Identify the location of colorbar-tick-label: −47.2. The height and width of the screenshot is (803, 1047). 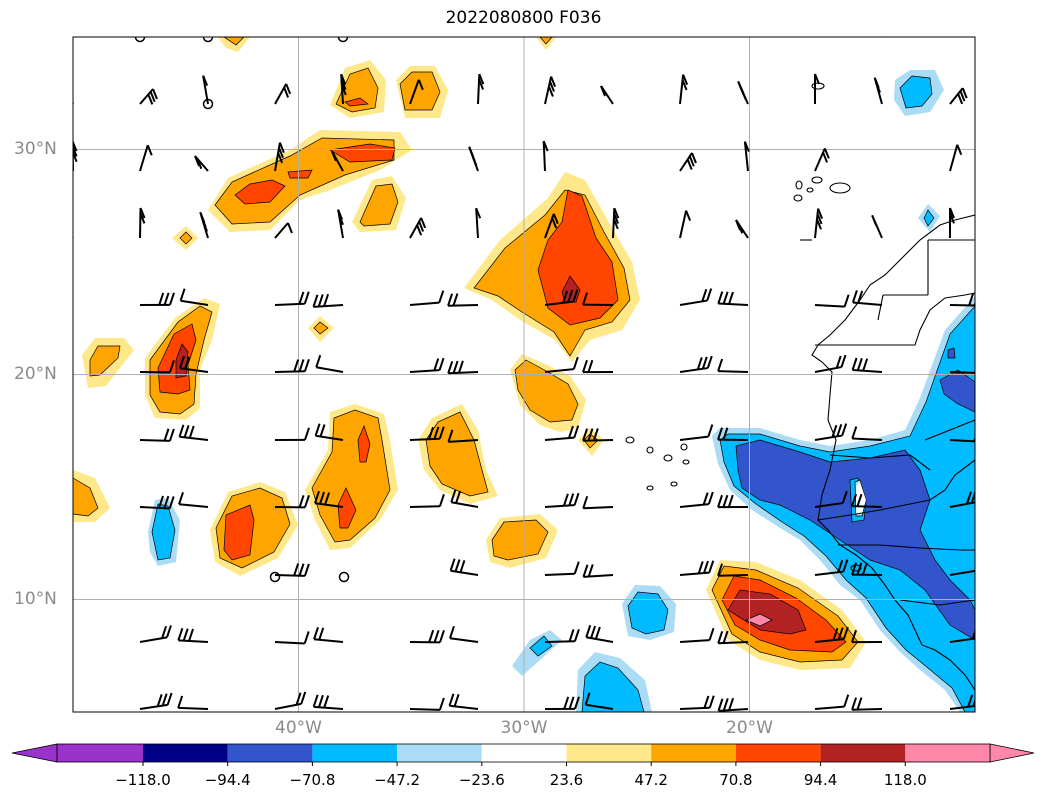
(397, 780).